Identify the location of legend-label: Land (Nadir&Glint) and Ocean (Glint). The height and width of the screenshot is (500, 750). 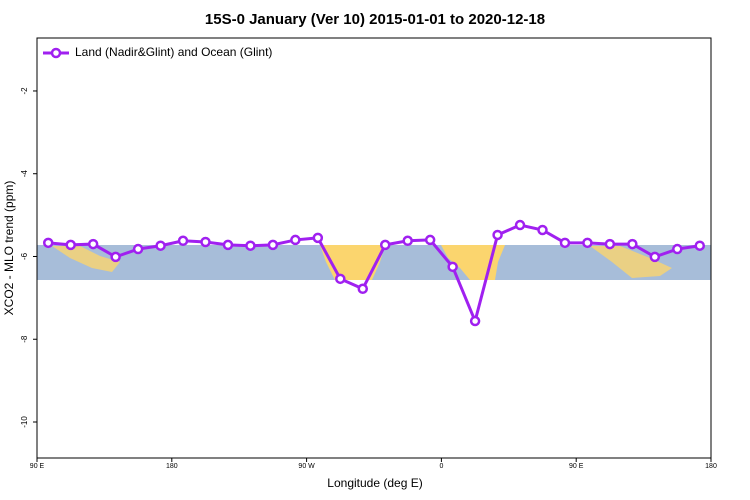
(173, 52).